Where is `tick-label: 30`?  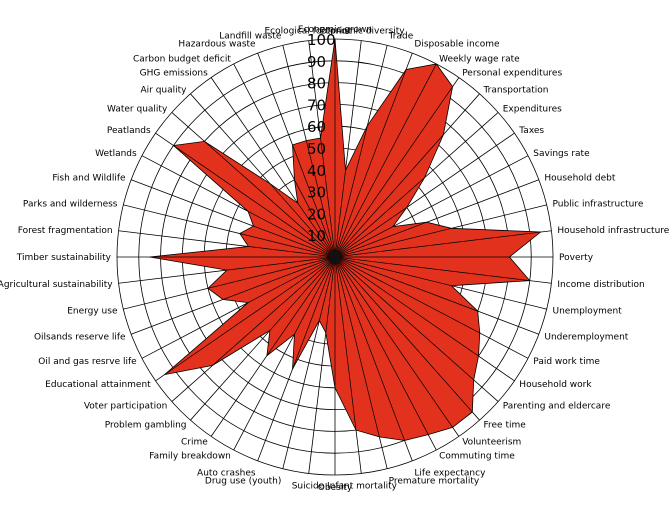 tick-label: 30 is located at coordinates (316, 193).